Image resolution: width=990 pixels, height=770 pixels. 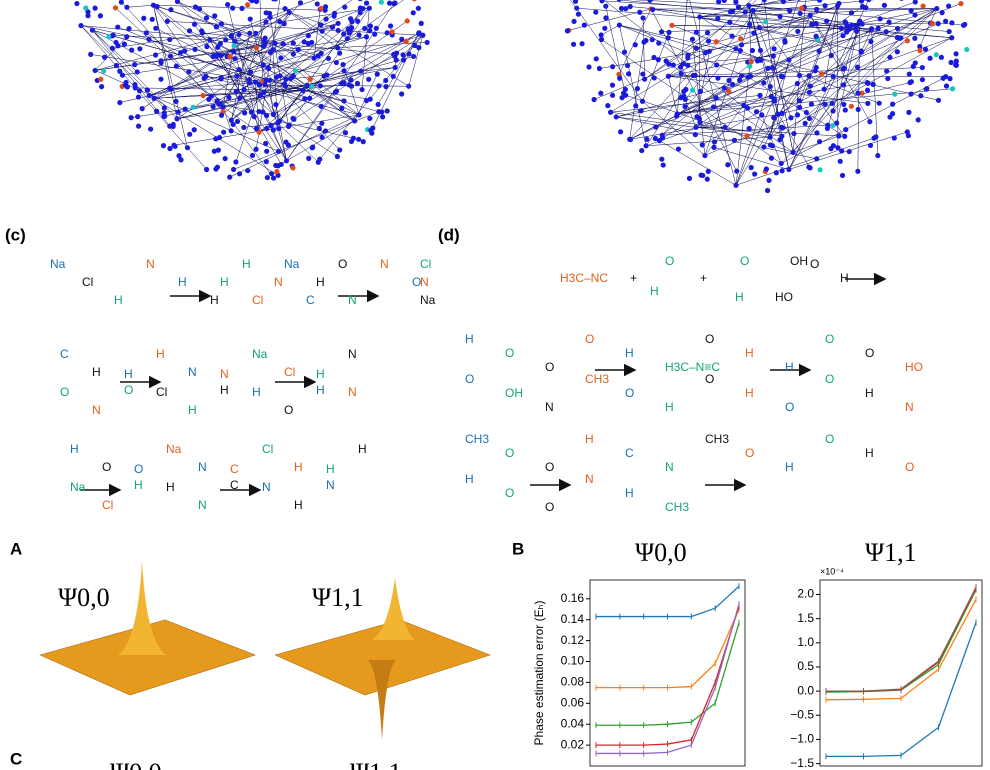 I want to click on y-tick-label: 1.5, so click(x=805, y=618).